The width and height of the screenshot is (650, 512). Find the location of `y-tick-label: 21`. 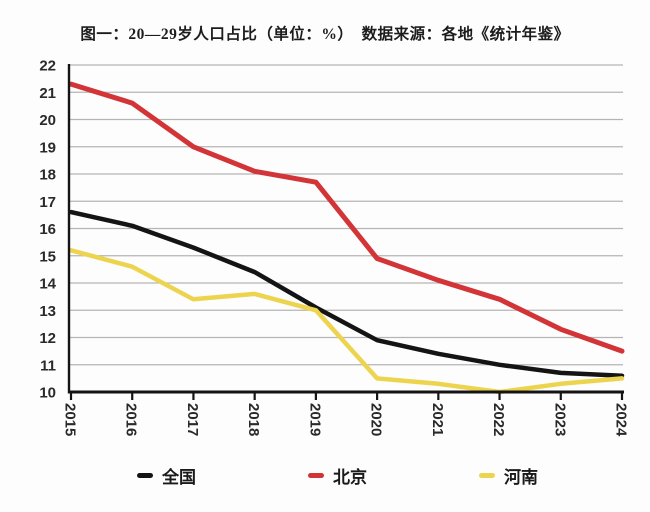

y-tick-label: 21 is located at coordinates (47, 93).